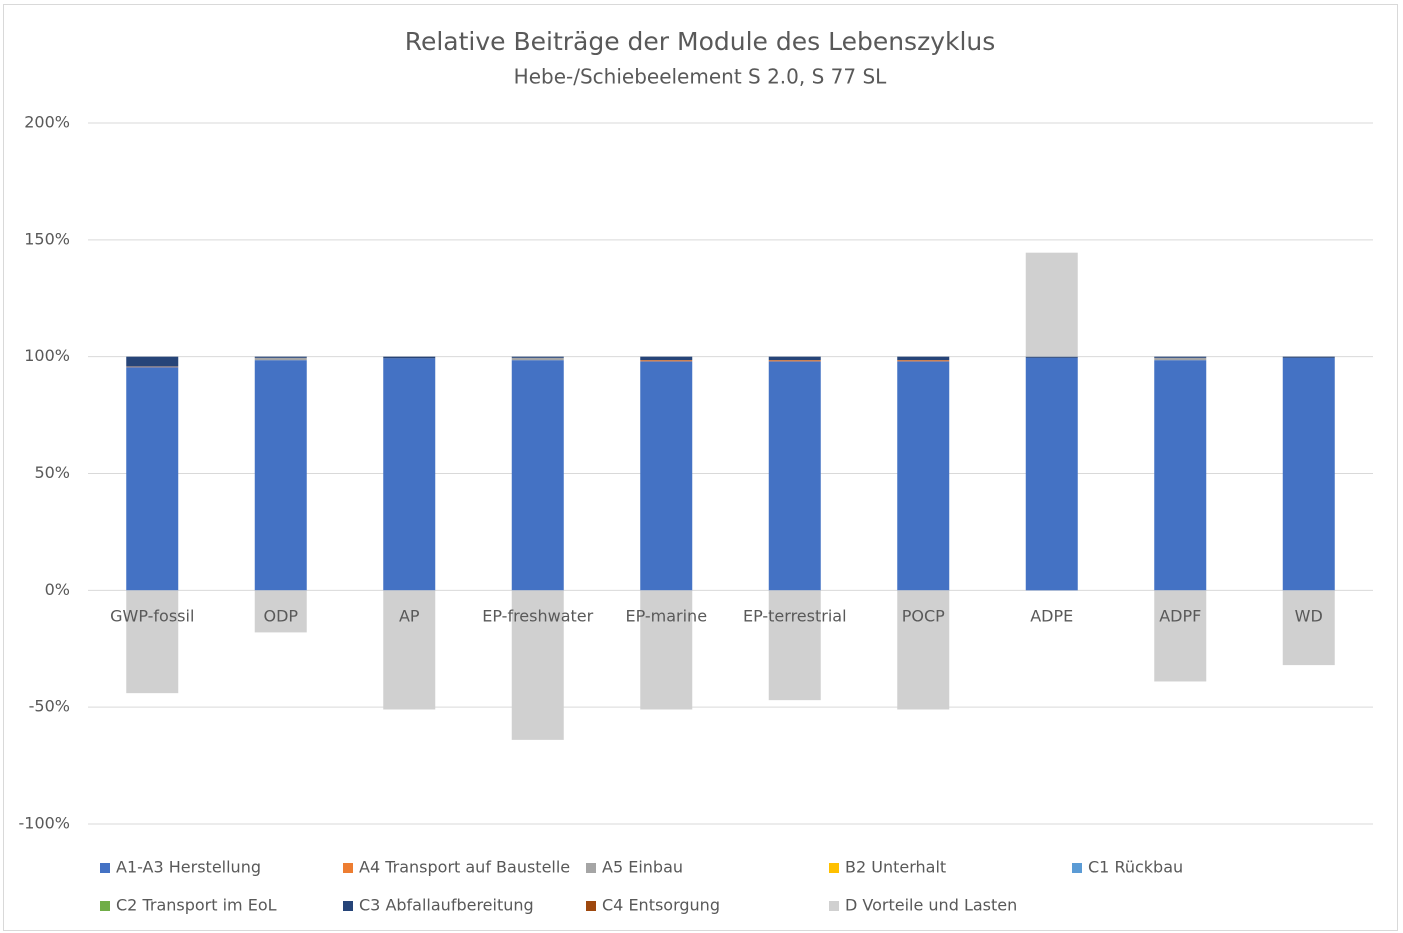 This screenshot has height=933, width=1403. Describe the element at coordinates (537, 616) in the screenshot. I see `x-tick-label: EP-freshwater` at that location.